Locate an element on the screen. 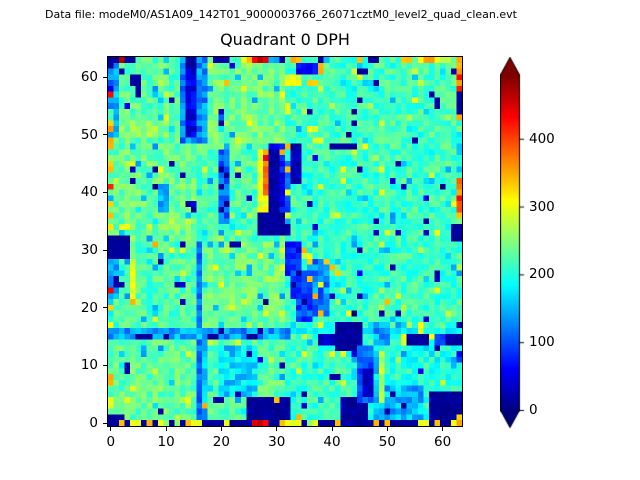  colorbar-tick-label: 100 is located at coordinates (542, 342).